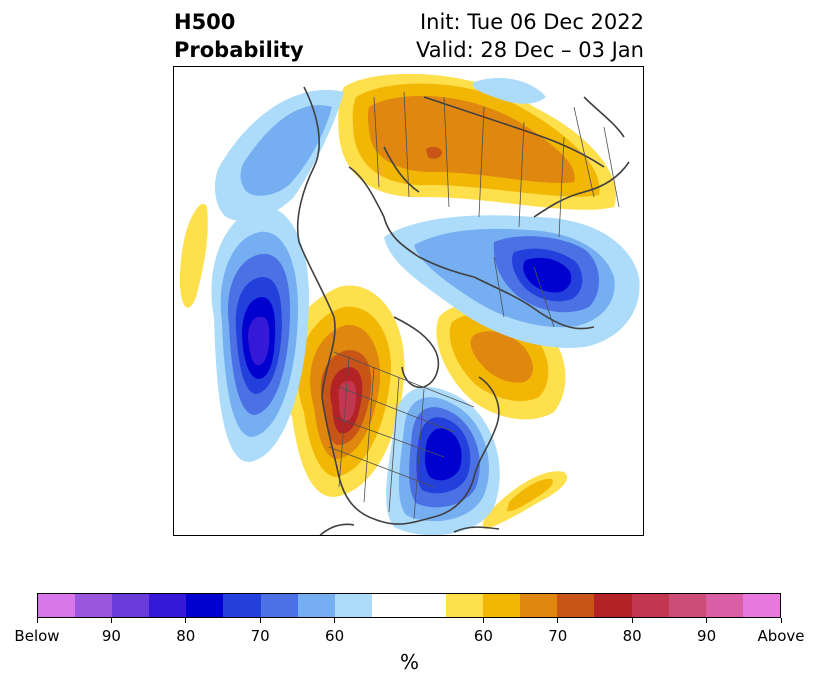 This screenshot has width=819, height=686. What do you see at coordinates (37, 636) in the screenshot?
I see `colorbar-tick-label: Below` at bounding box center [37, 636].